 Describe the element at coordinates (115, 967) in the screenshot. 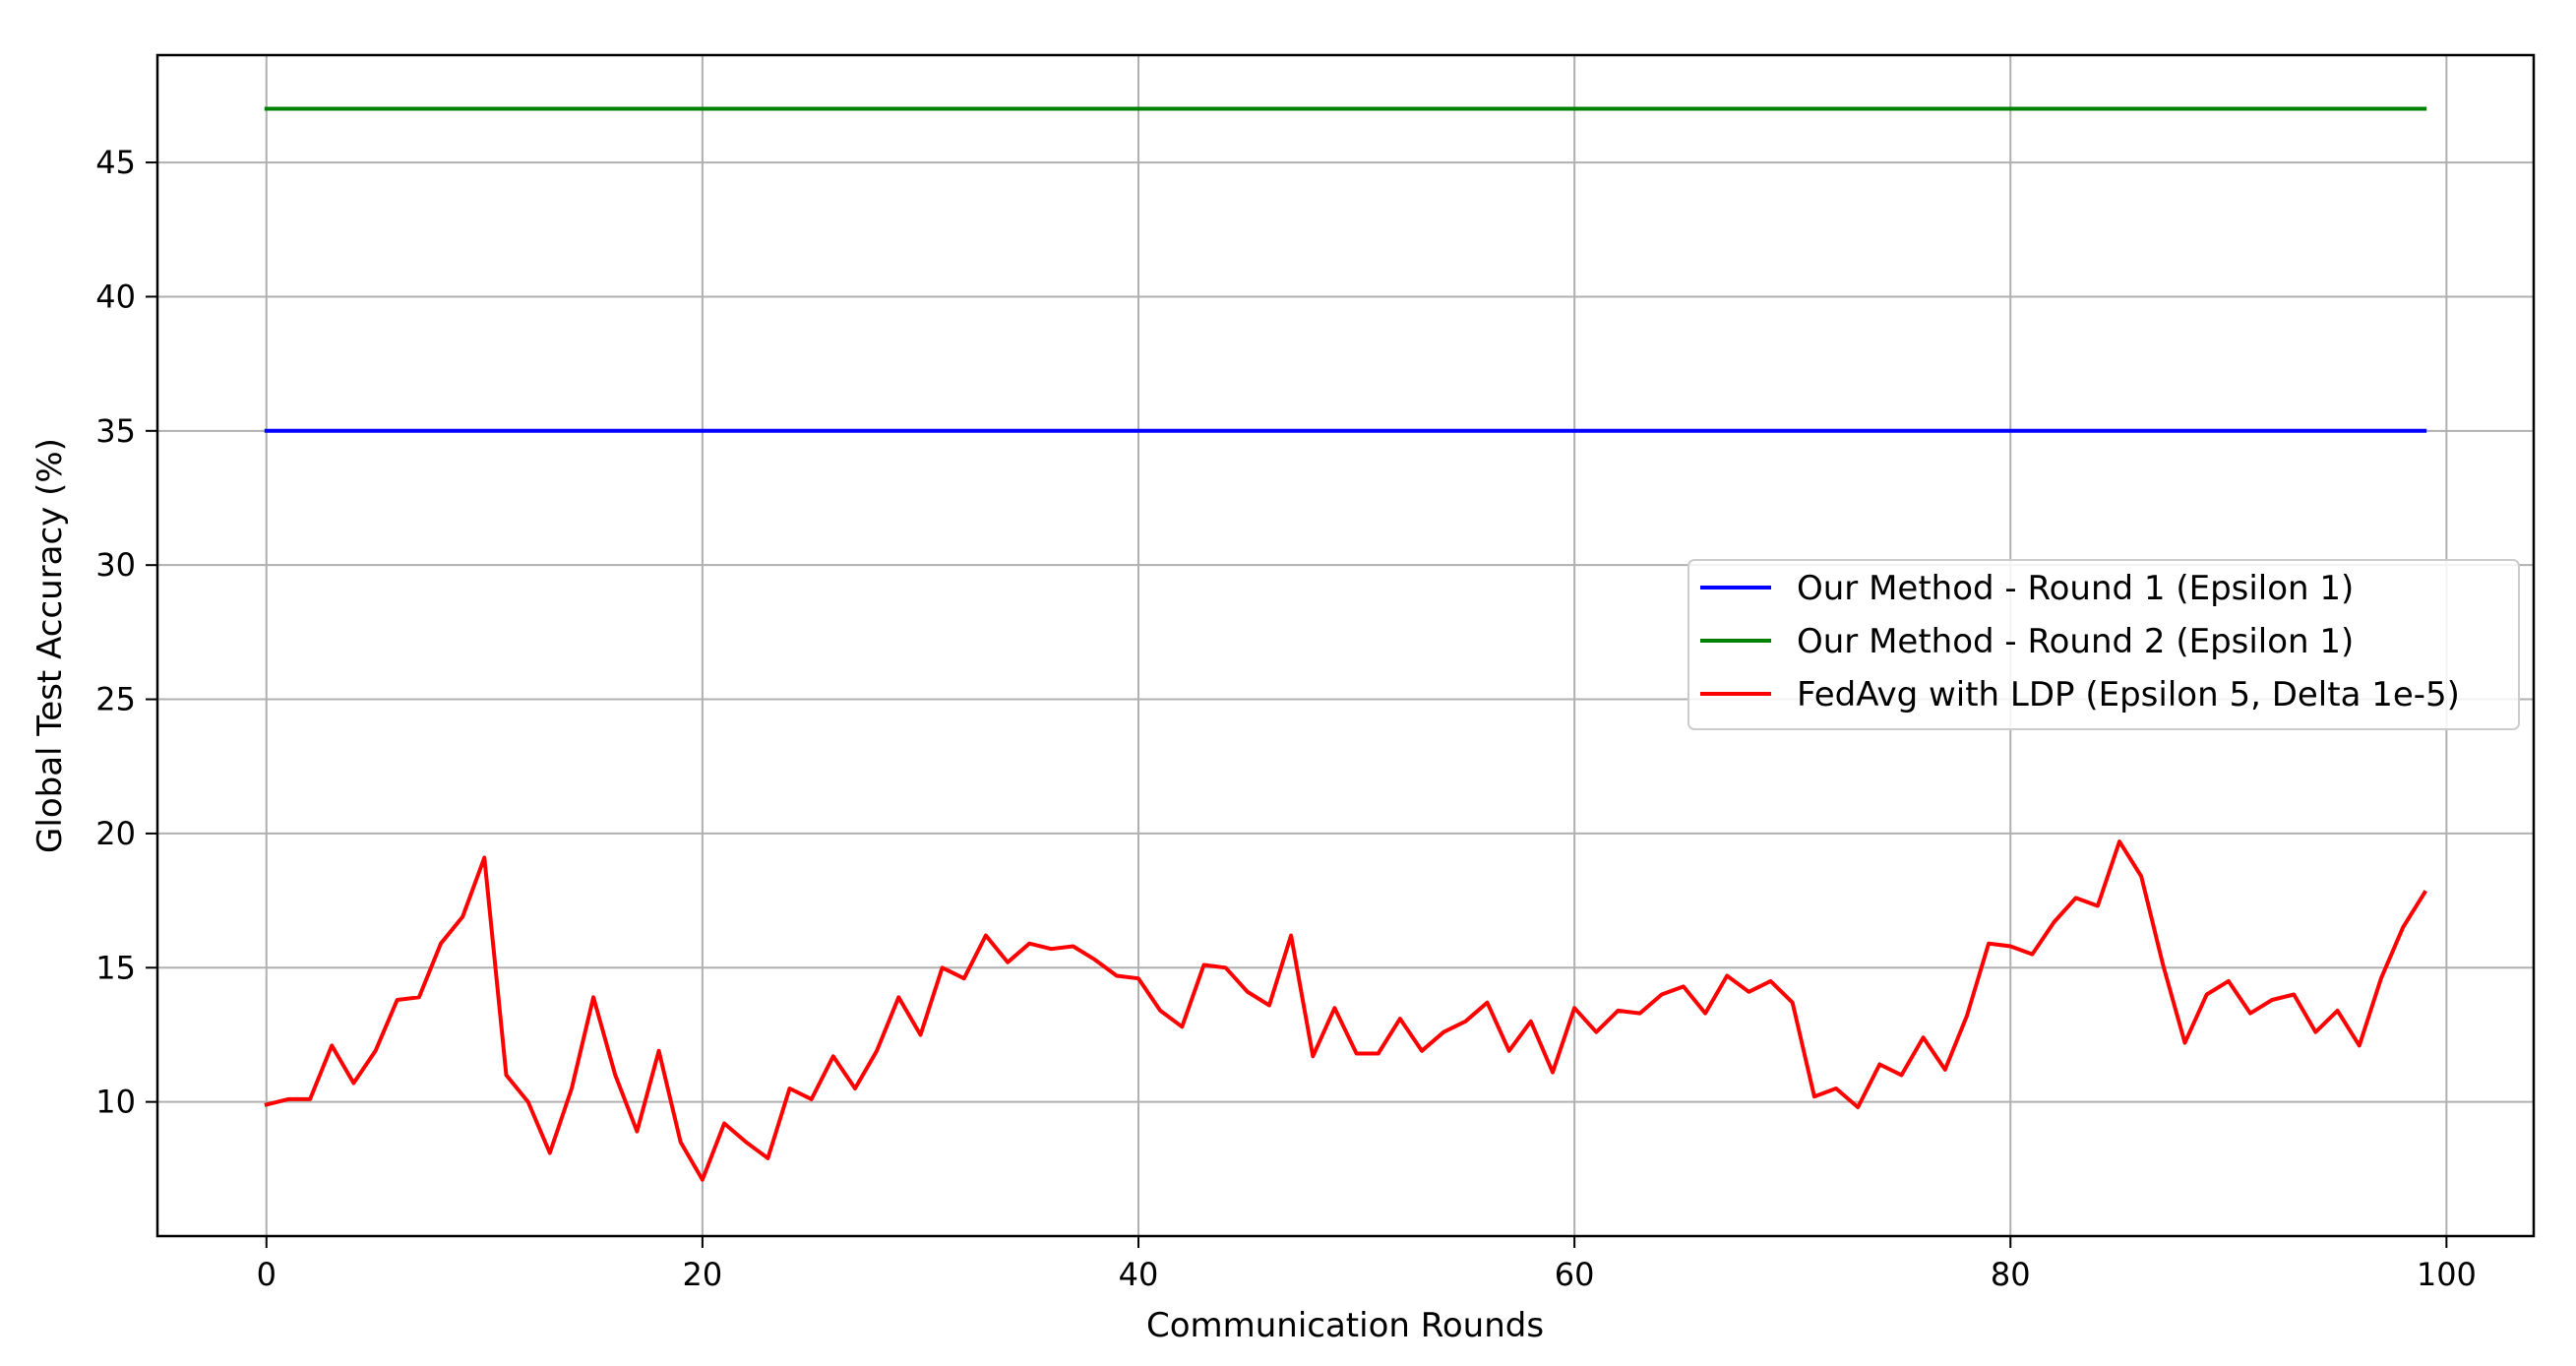

I see `y-tick-label: 15` at that location.